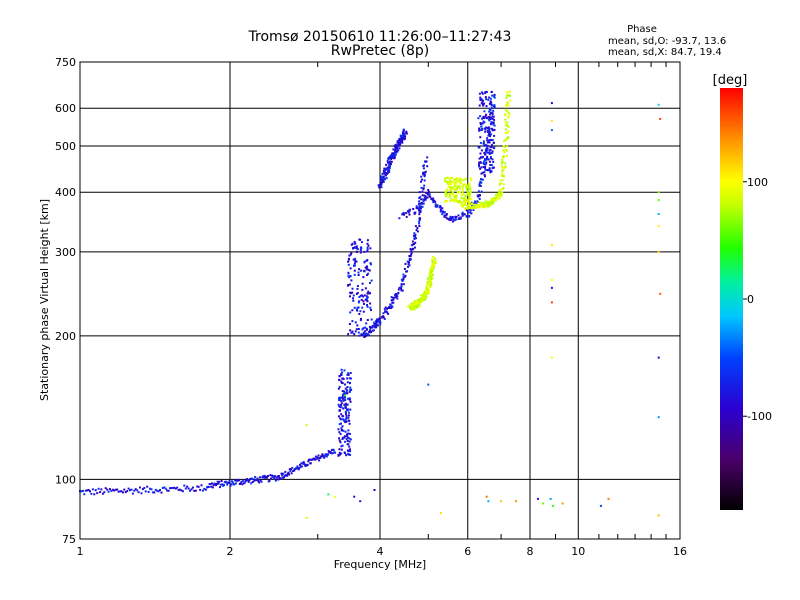 This screenshot has height=600, width=800. Describe the element at coordinates (65, 108) in the screenshot. I see `y-tick-label: 600` at that location.